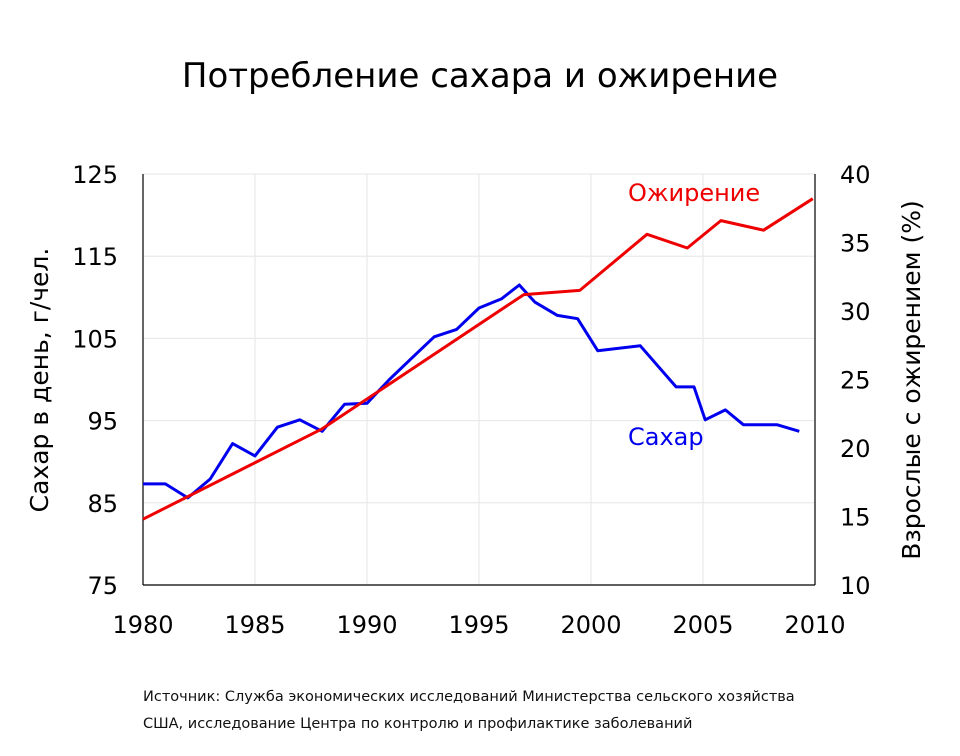  What do you see at coordinates (254, 625) in the screenshot?
I see `x-tick-label: 1985` at bounding box center [254, 625].